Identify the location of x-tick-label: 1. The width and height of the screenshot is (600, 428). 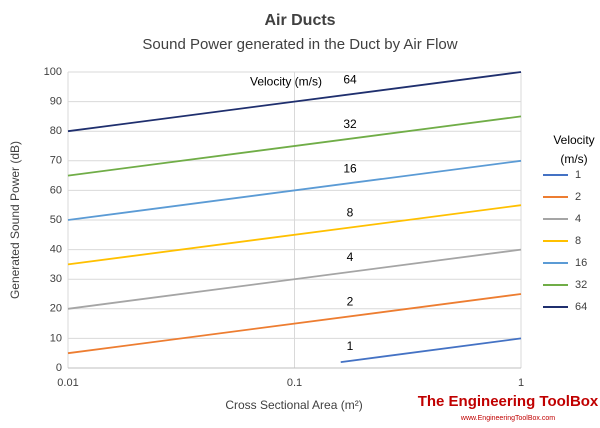
(521, 383).